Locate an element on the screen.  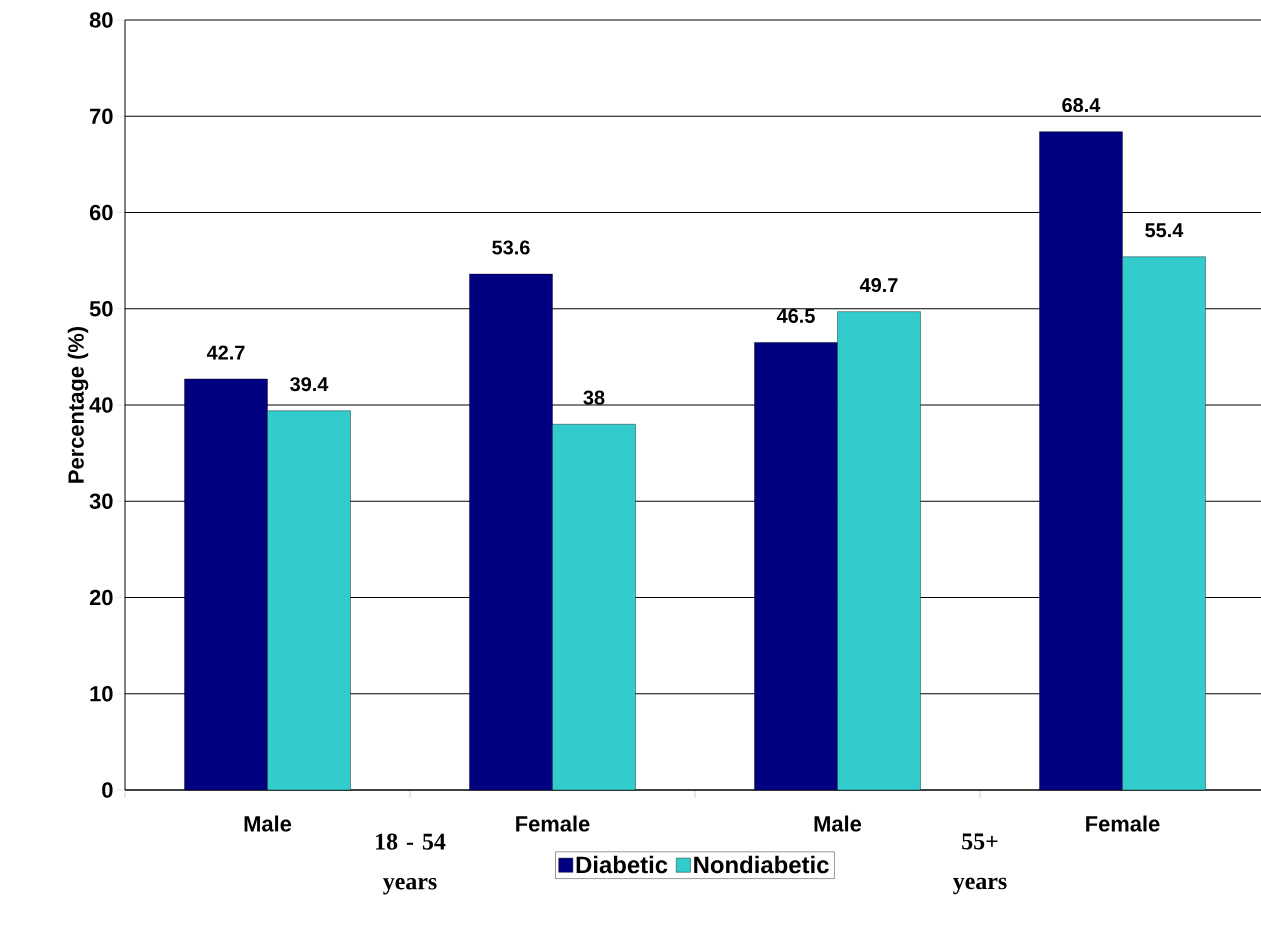
y-axis-title: Percentage (%) is located at coordinates (78, 404).